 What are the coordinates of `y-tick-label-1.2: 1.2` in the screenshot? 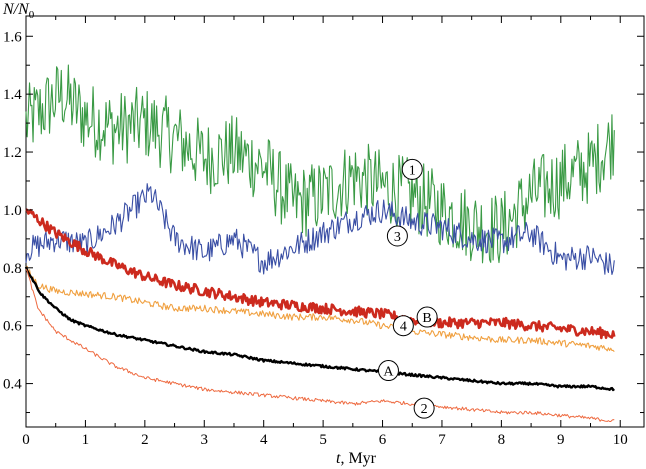 It's located at (12, 153).